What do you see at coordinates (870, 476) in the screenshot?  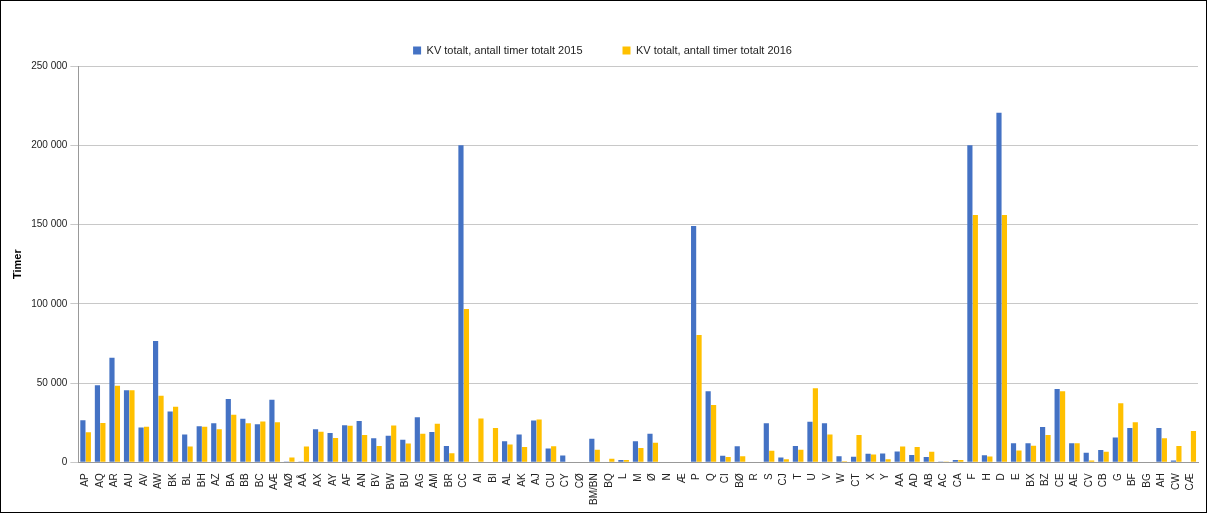 I see `x-tick-label: X` at bounding box center [870, 476].